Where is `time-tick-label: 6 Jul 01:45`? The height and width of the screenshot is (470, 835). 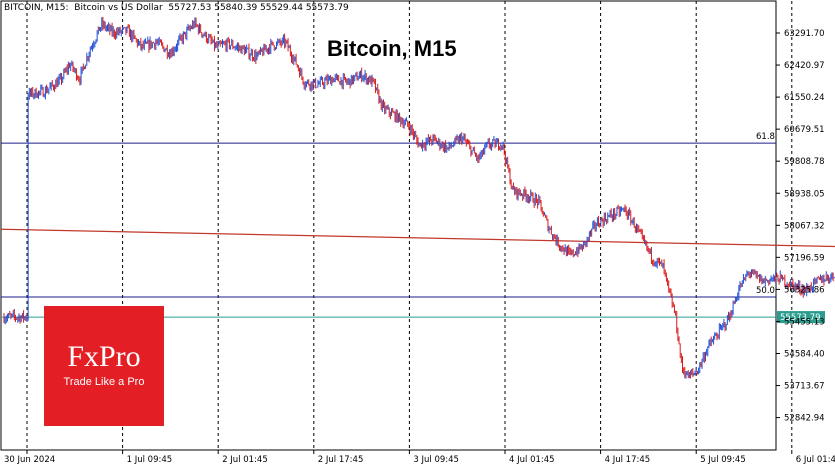
time-tick-label: 6 Jul 01:45 is located at coordinates (815, 460).